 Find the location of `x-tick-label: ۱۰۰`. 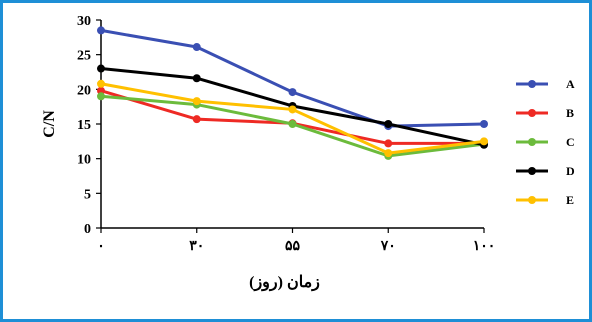

x-tick-label: ۱۰۰ is located at coordinates (484, 246).